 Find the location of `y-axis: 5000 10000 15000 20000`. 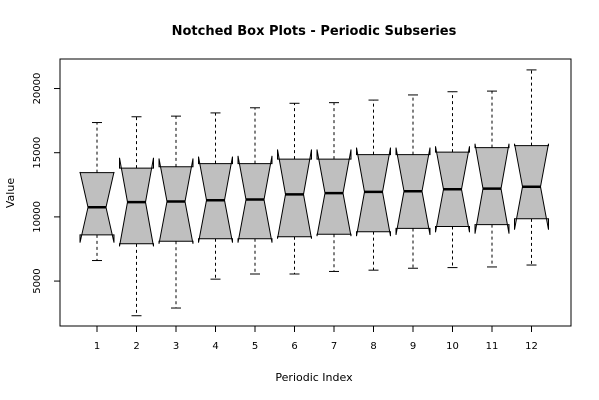

y-axis: 5000 10000 15000 20000 is located at coordinates (46, 183).